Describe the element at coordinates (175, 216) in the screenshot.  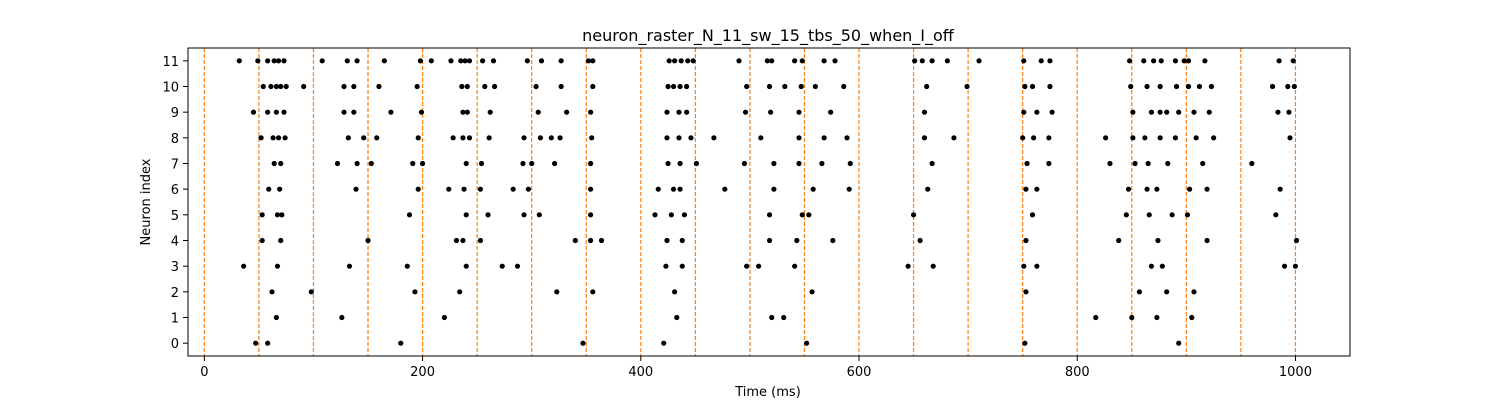
I see `y-tick-label: 5` at that location.